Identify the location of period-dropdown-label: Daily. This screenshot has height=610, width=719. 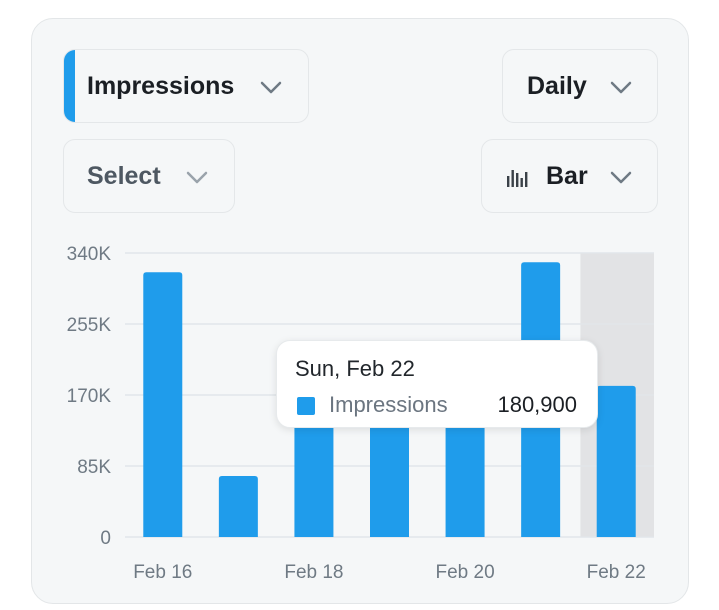
(557, 85).